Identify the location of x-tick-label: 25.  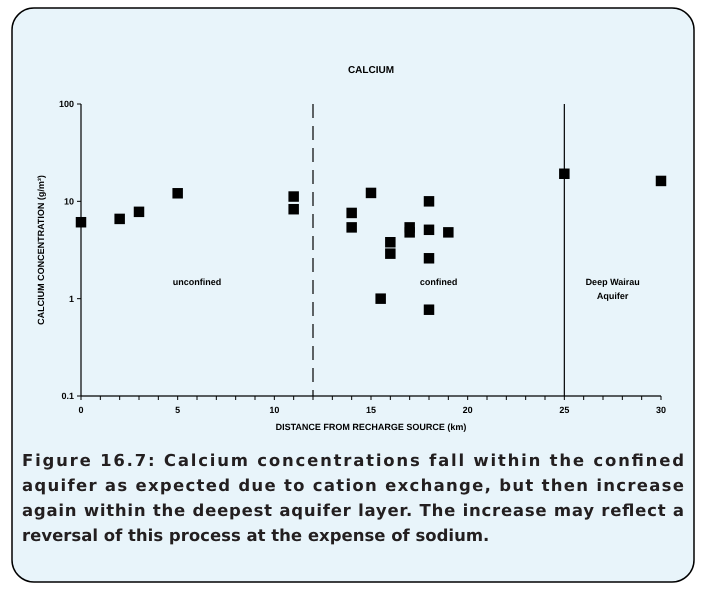
(564, 410).